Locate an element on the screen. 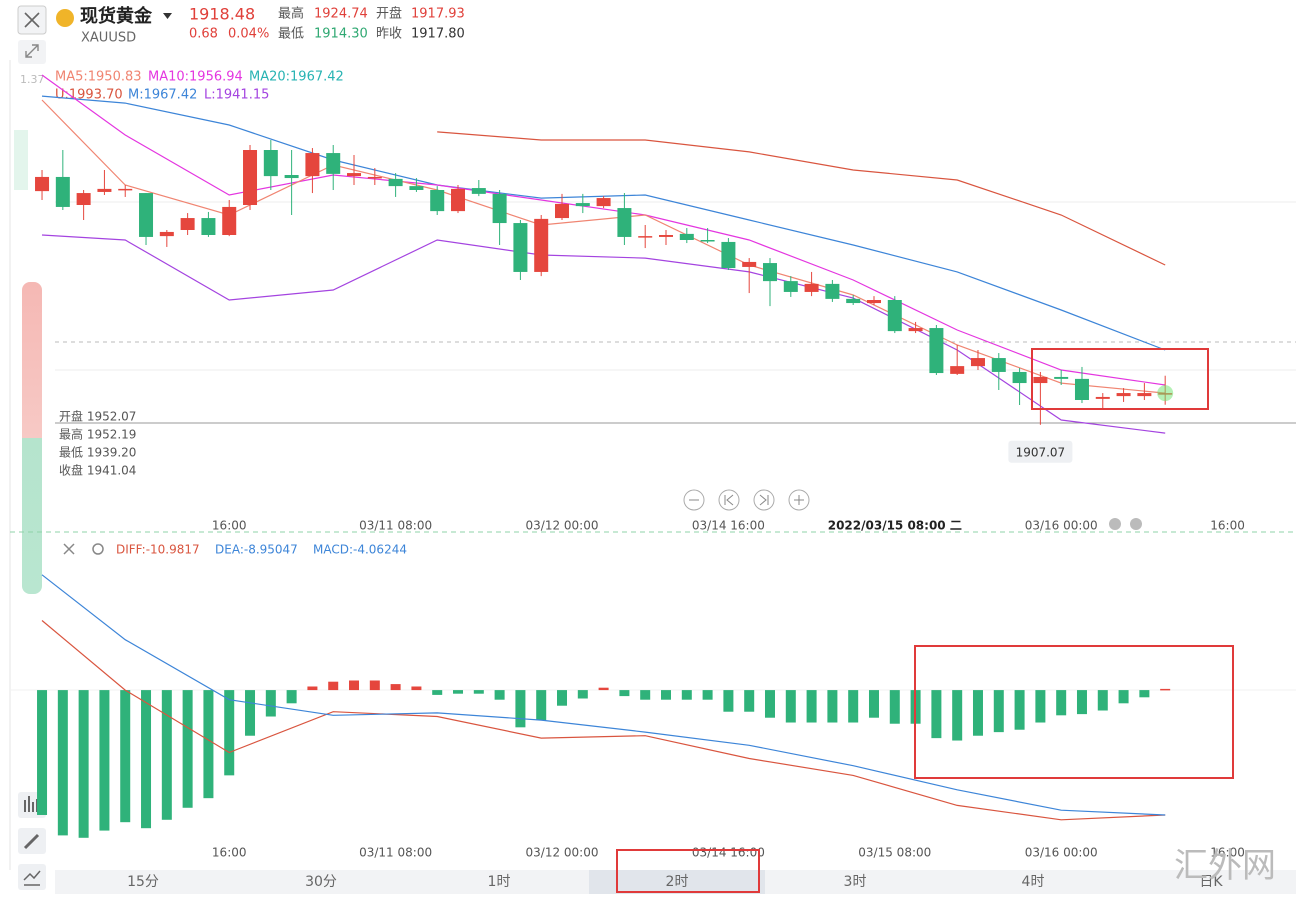 The image size is (1296, 899). indicator-line is located at coordinates (801, 198).